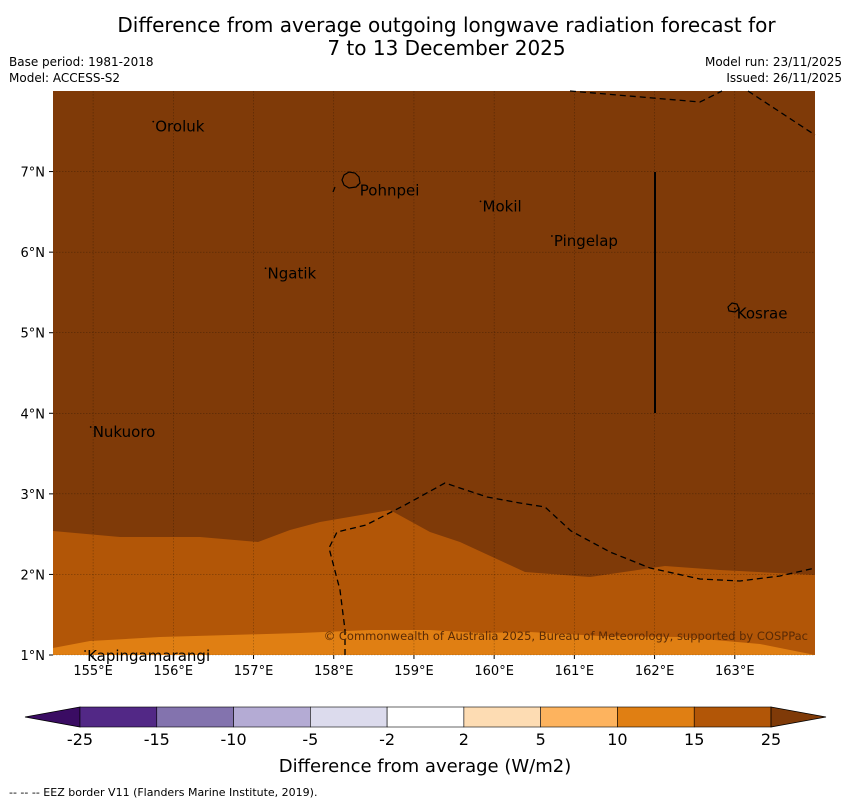 The height and width of the screenshot is (804, 850). I want to click on base-period: Base period: 1981-2018, so click(81, 62).